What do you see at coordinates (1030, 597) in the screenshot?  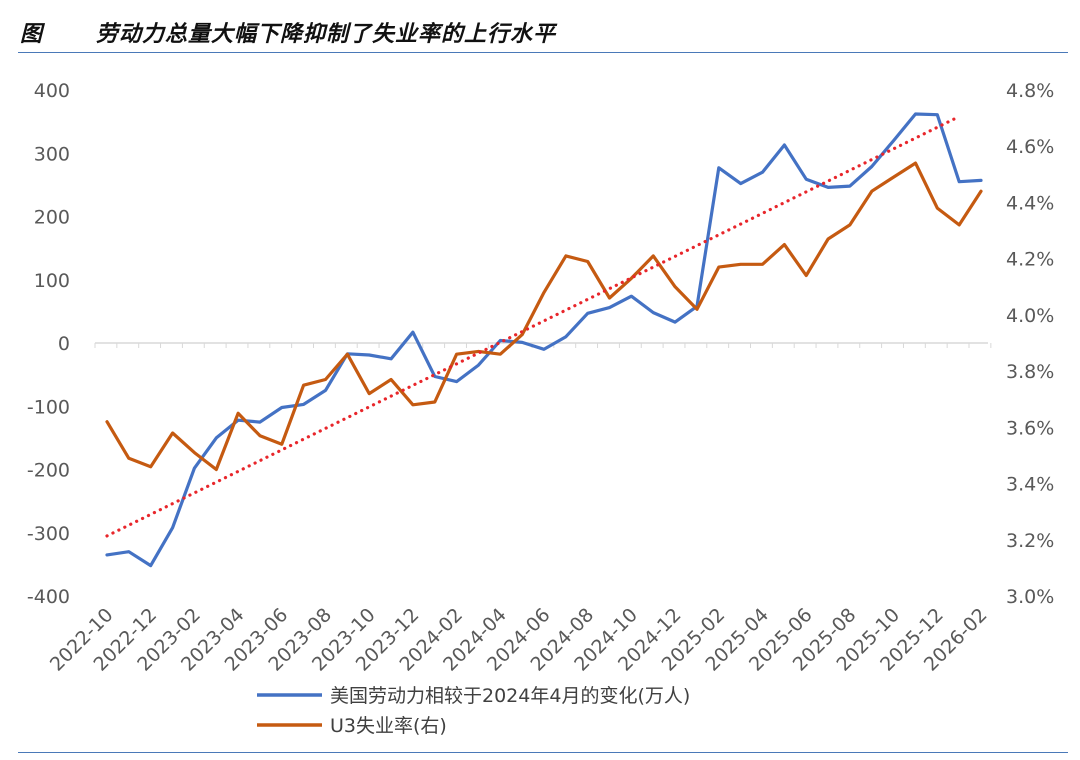 I see `right-tick-label: 3.0%` at bounding box center [1030, 597].